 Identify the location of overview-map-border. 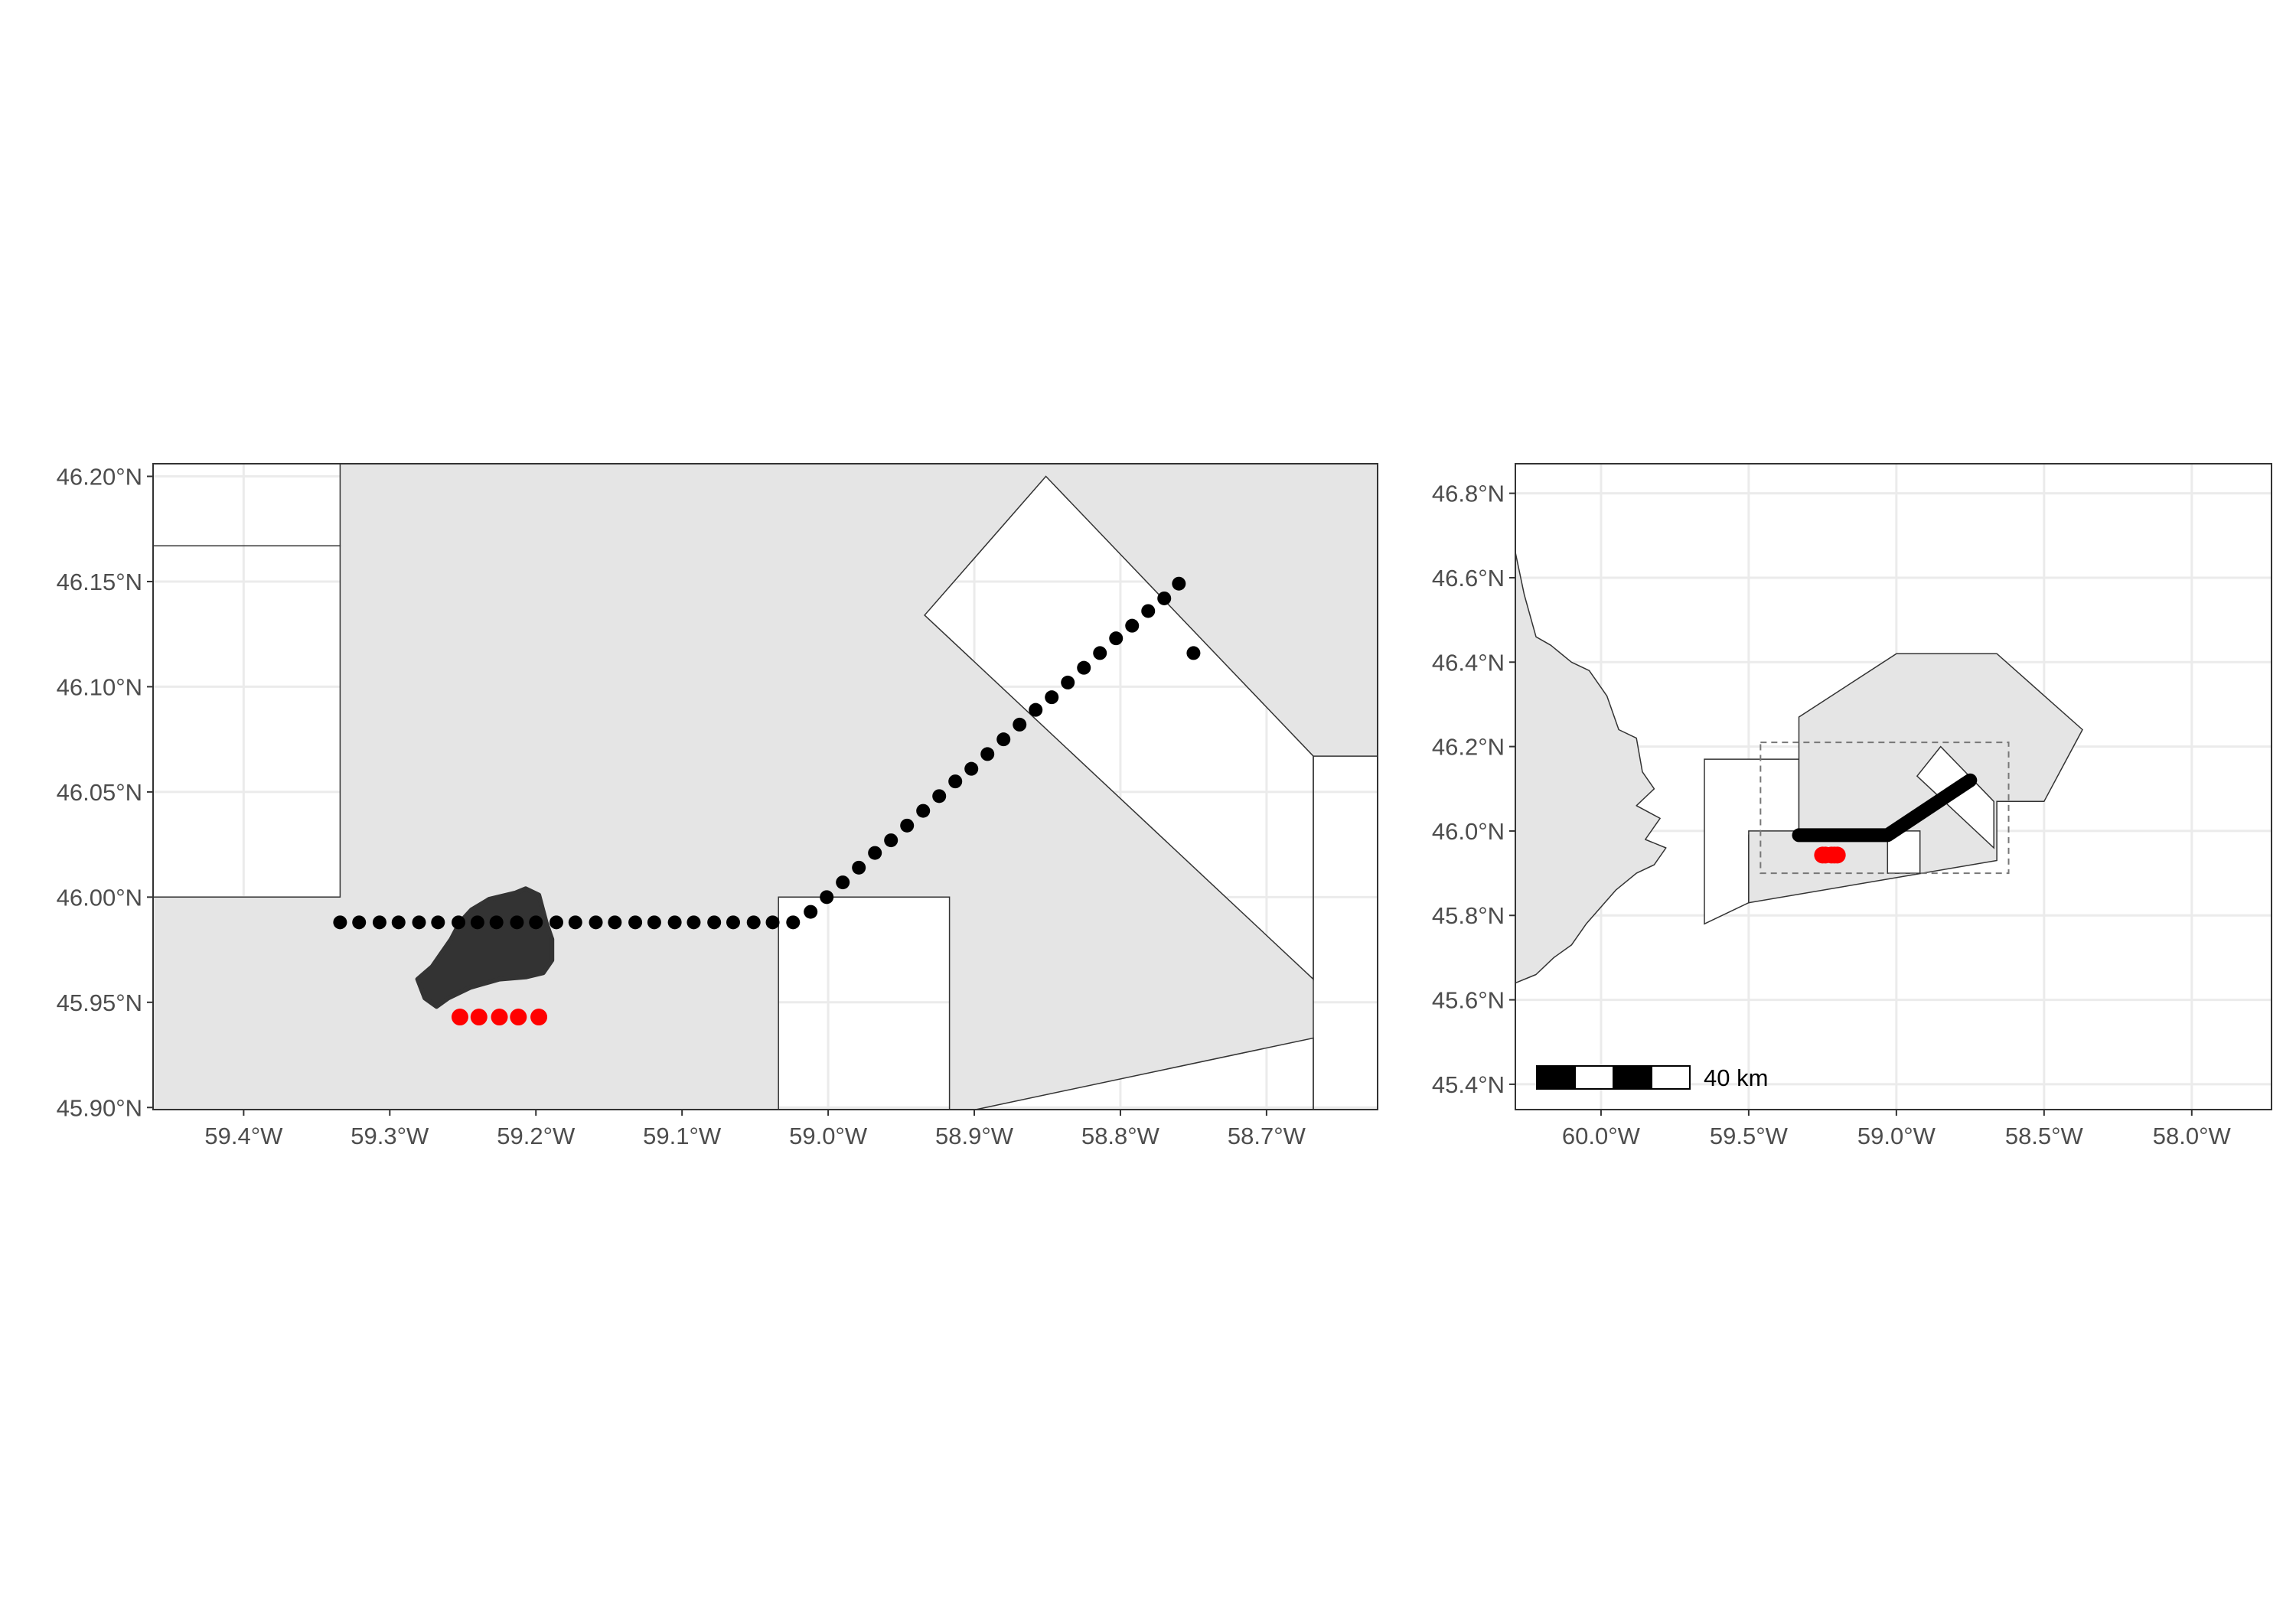
(1893, 787).